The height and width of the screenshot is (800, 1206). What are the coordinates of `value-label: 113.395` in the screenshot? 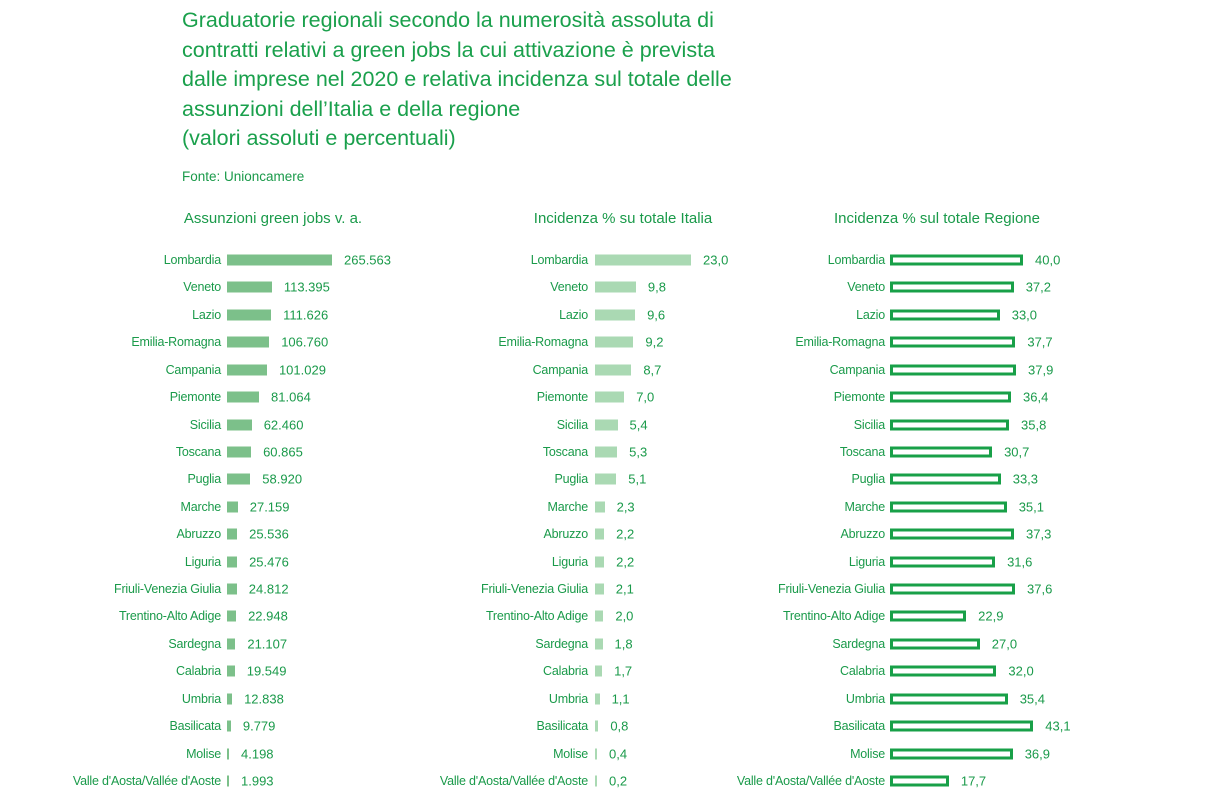 It's located at (306, 287).